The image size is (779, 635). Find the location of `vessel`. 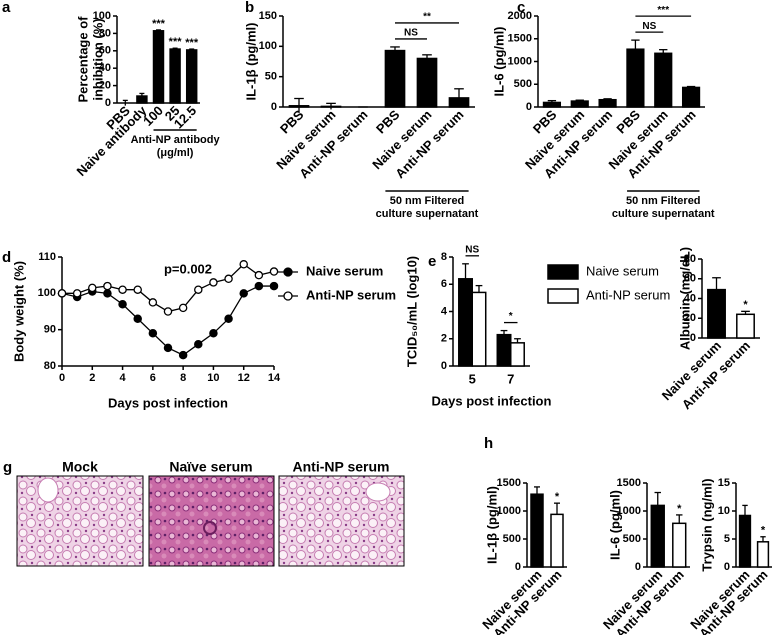

vessel is located at coordinates (378, 492).